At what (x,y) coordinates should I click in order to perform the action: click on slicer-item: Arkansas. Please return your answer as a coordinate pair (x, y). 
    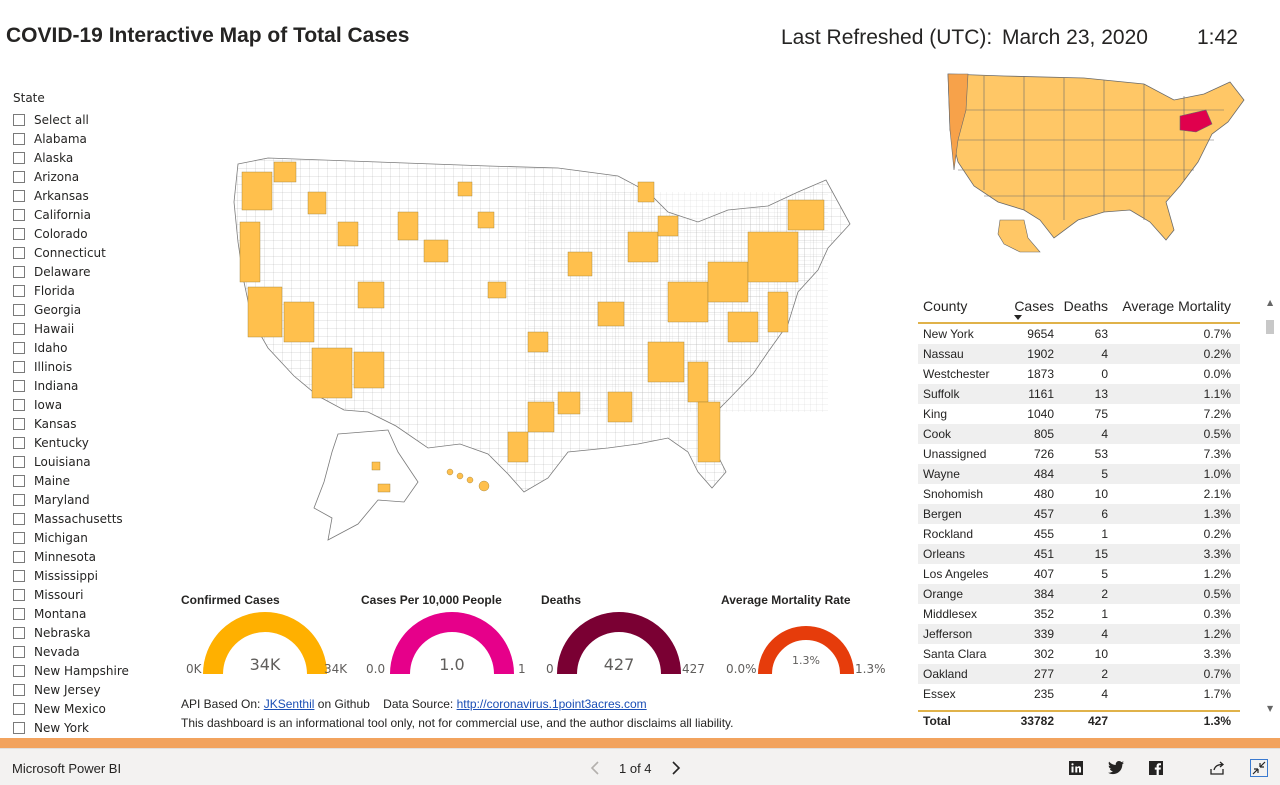
    Looking at the image, I should click on (88, 195).